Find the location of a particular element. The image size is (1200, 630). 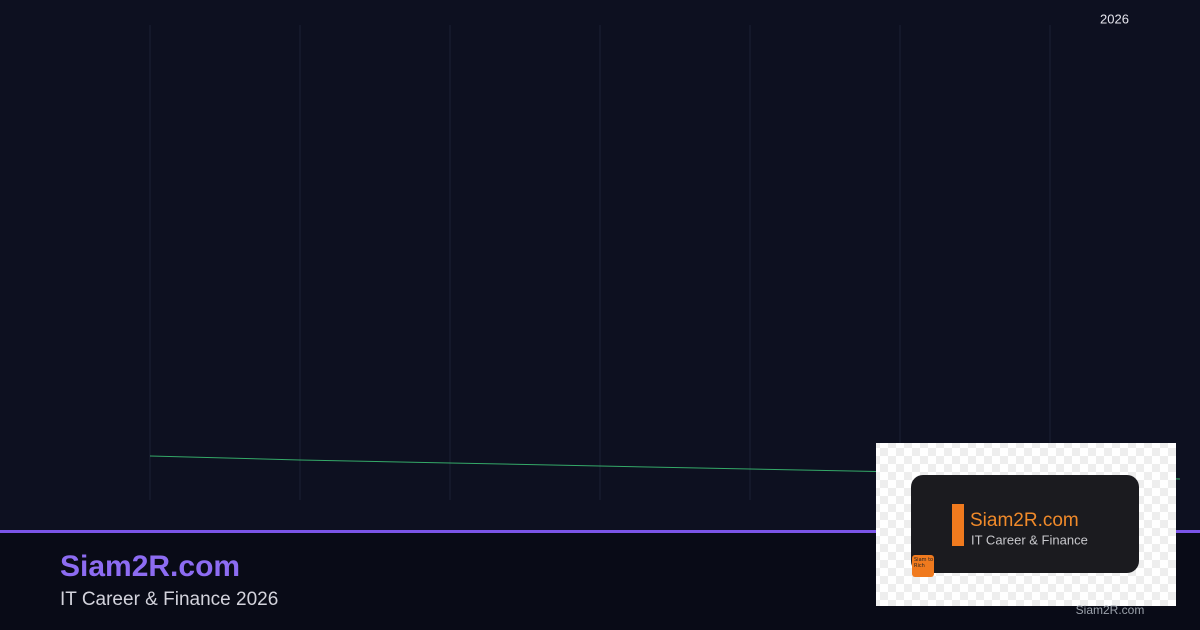

card-logo-text-box: Siam to Rich is located at coordinates (924, 563).